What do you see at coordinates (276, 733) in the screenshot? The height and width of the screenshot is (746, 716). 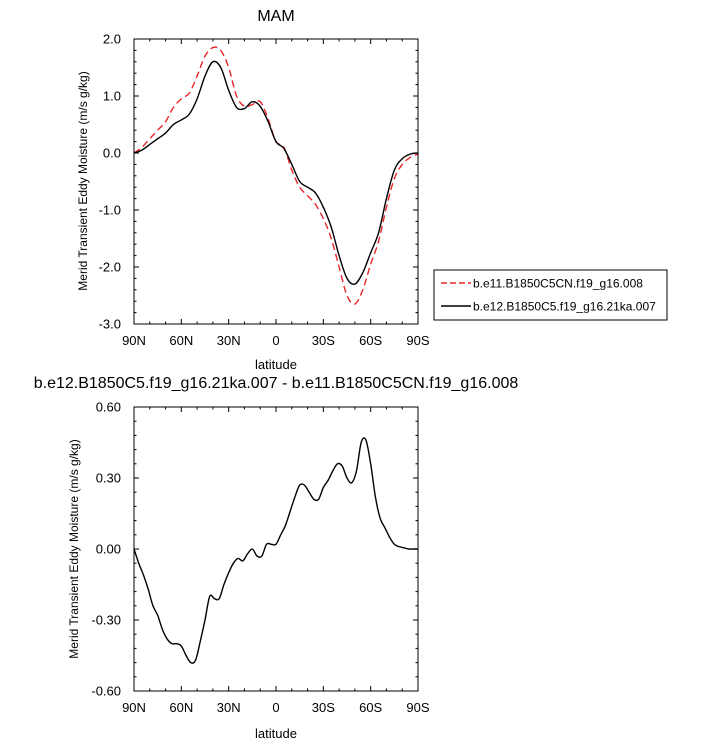 I see `bottom-x-axis-label: latitude` at bounding box center [276, 733].